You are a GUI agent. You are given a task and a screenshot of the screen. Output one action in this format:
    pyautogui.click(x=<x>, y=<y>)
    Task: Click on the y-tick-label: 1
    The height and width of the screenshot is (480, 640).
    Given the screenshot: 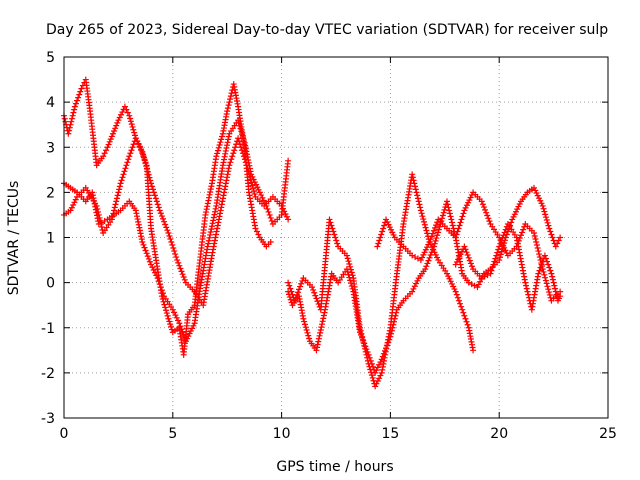 What is the action you would take?
    pyautogui.click(x=50, y=239)
    